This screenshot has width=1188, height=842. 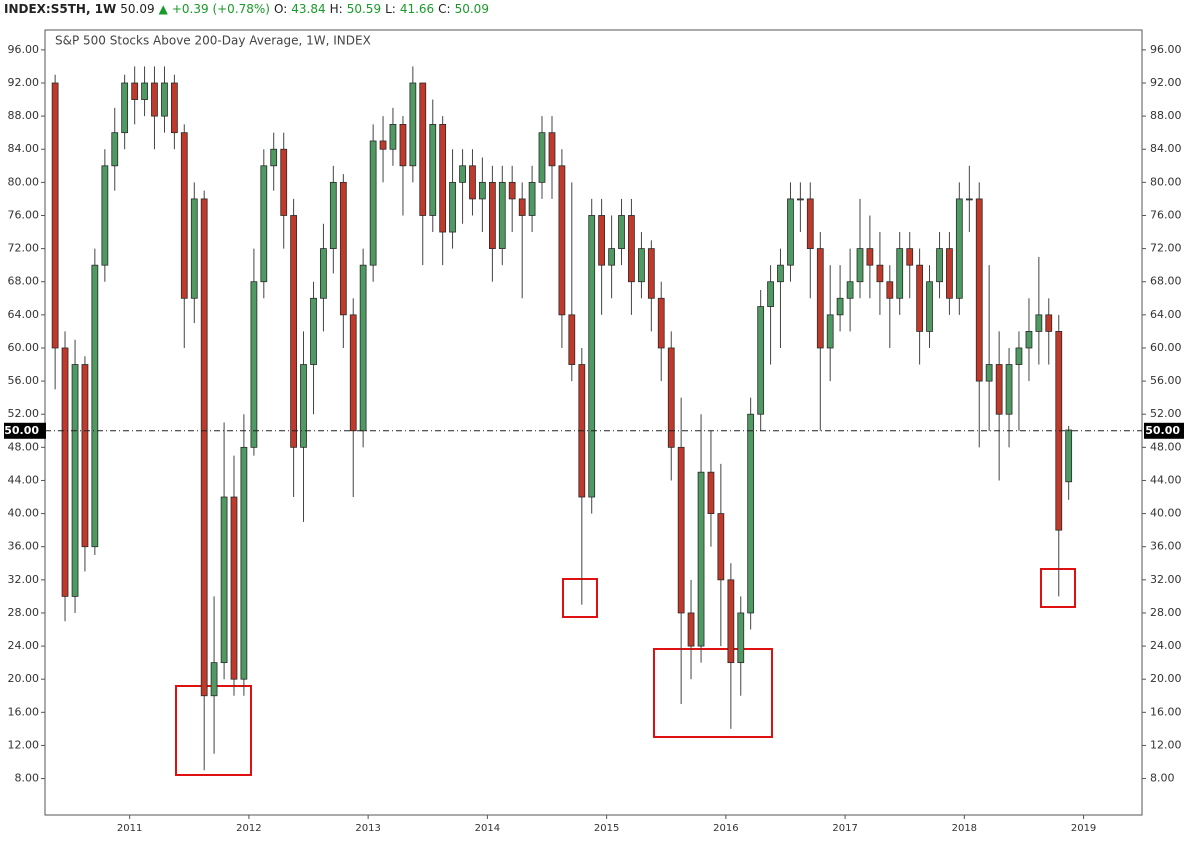 I want to click on y-tick-label: 40.00, so click(x=24, y=513).